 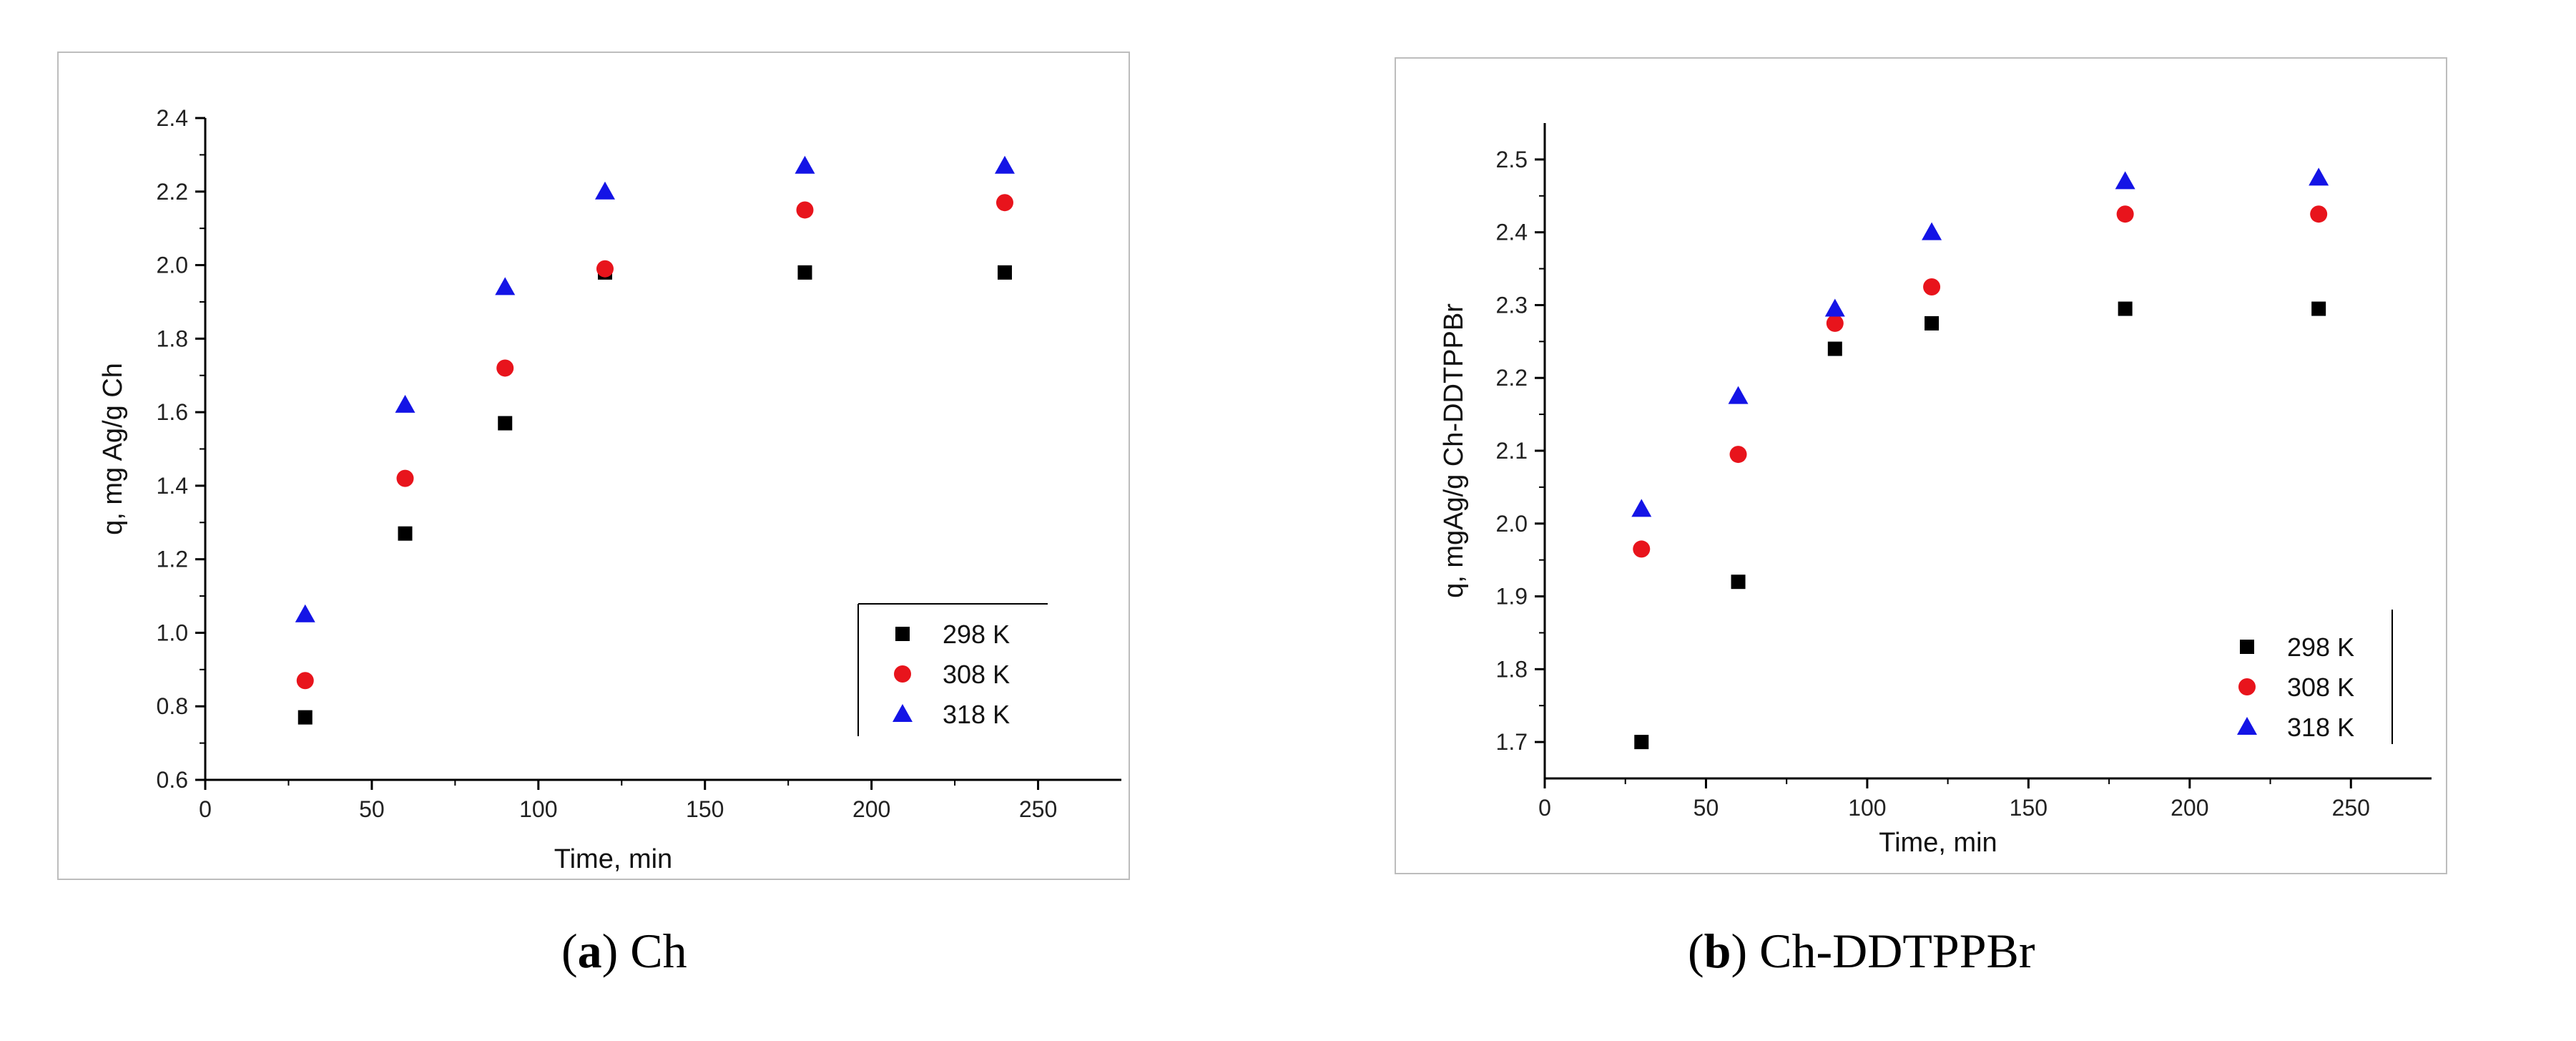 What do you see at coordinates (173, 632) in the screenshot?
I see `chart-a-y-tick-label: 1.0` at bounding box center [173, 632].